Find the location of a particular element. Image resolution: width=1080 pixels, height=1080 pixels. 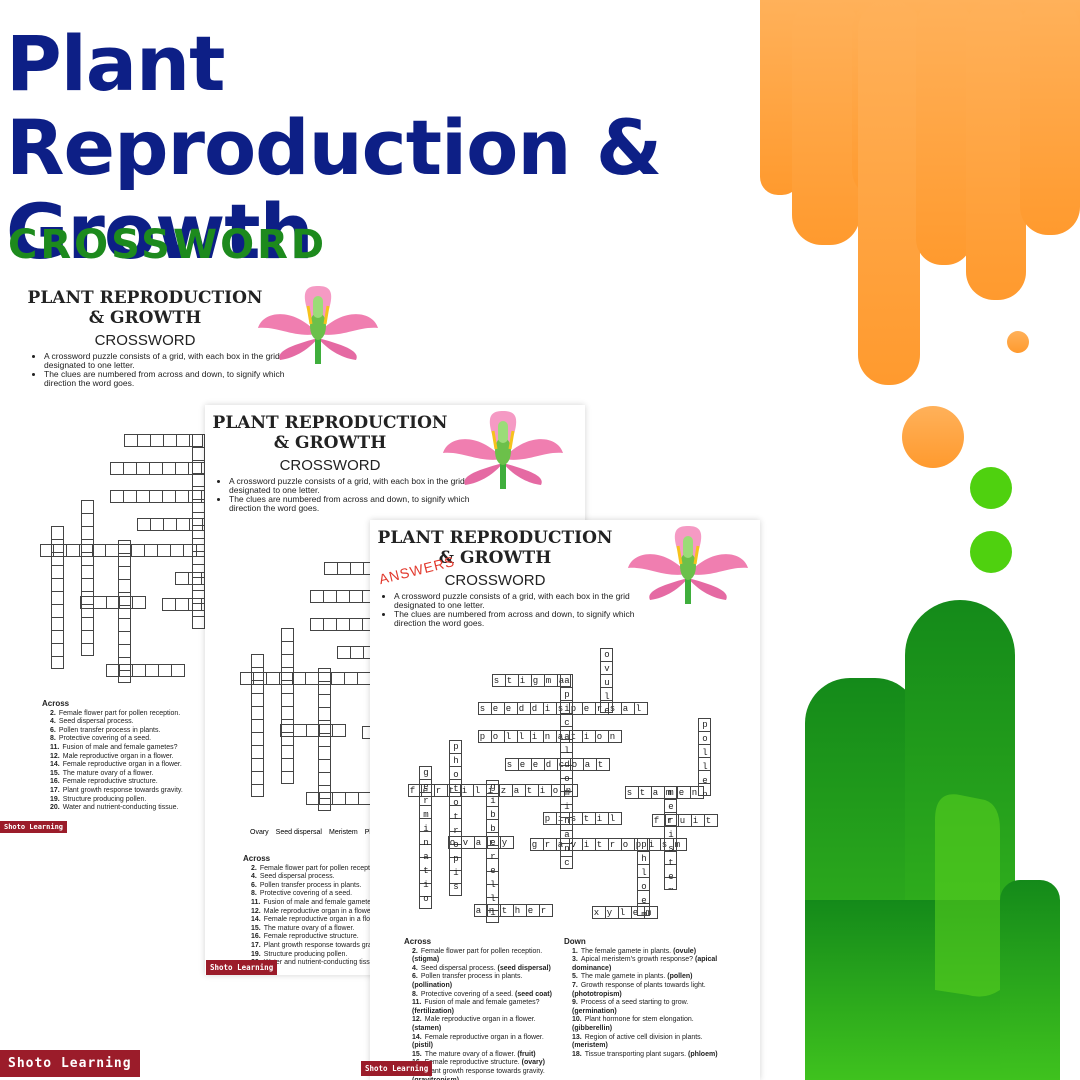

clue-text: The female gamete in plants. is located at coordinates (626, 951).